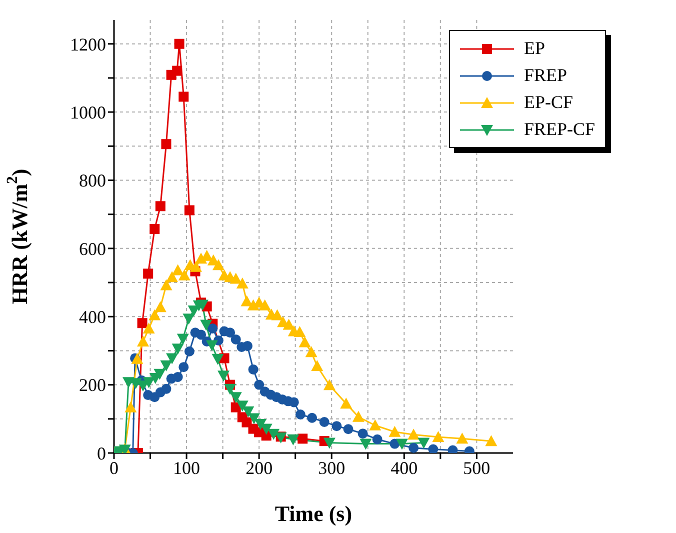 The image size is (676, 533). Describe the element at coordinates (186, 468) in the screenshot. I see `x-tick-label: 100` at that location.